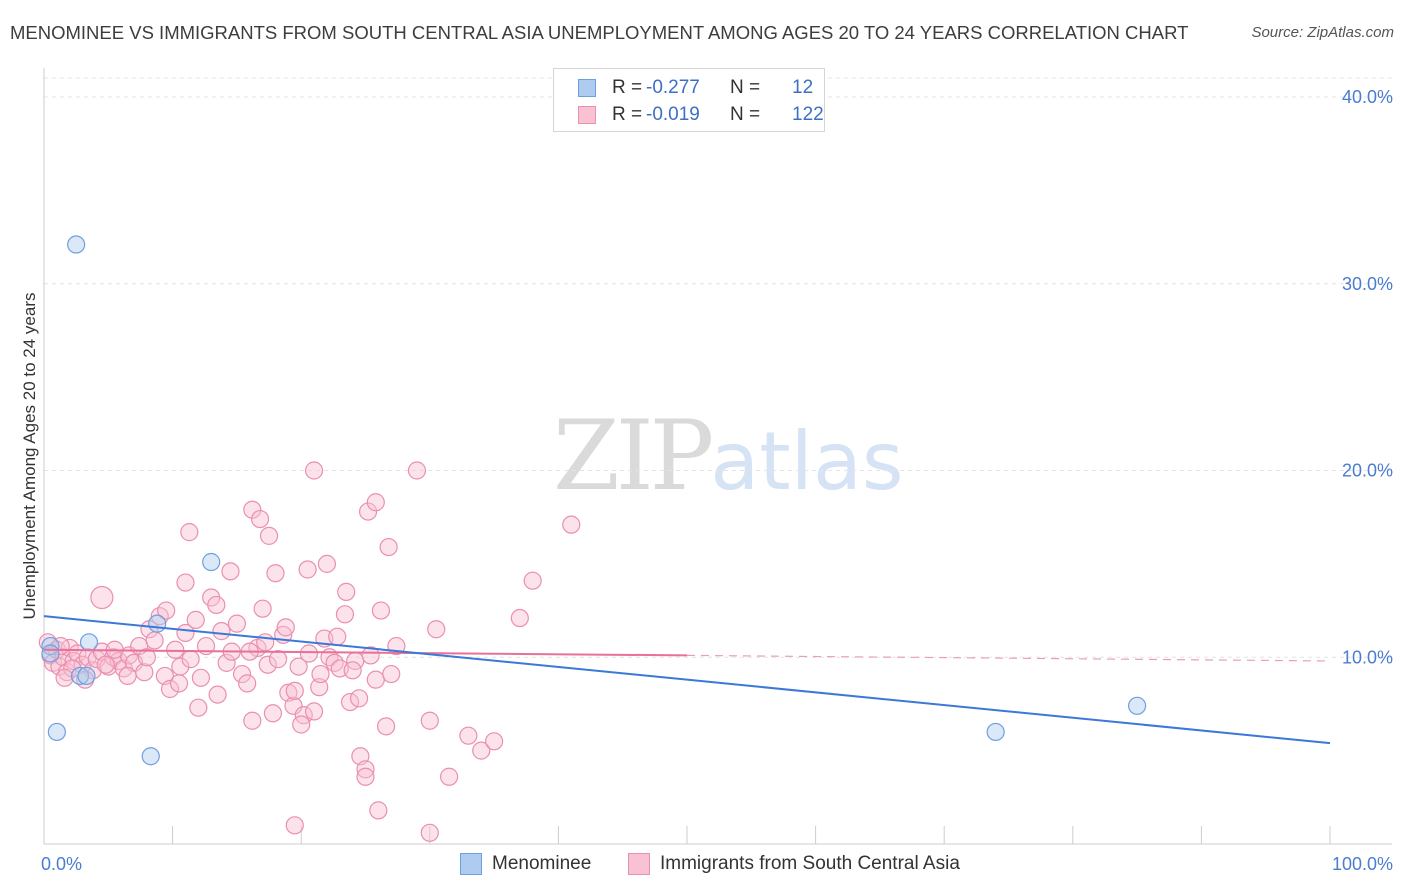 The height and width of the screenshot is (892, 1406). I want to click on watermark-zip: ZIP, so click(633, 456).